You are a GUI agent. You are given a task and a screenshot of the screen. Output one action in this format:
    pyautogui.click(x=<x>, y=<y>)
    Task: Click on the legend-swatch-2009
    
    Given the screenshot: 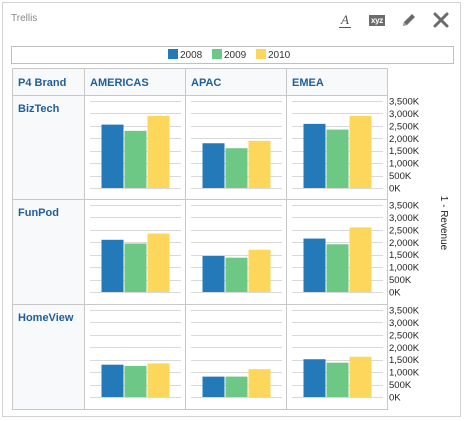 What is the action you would take?
    pyautogui.click(x=217, y=54)
    